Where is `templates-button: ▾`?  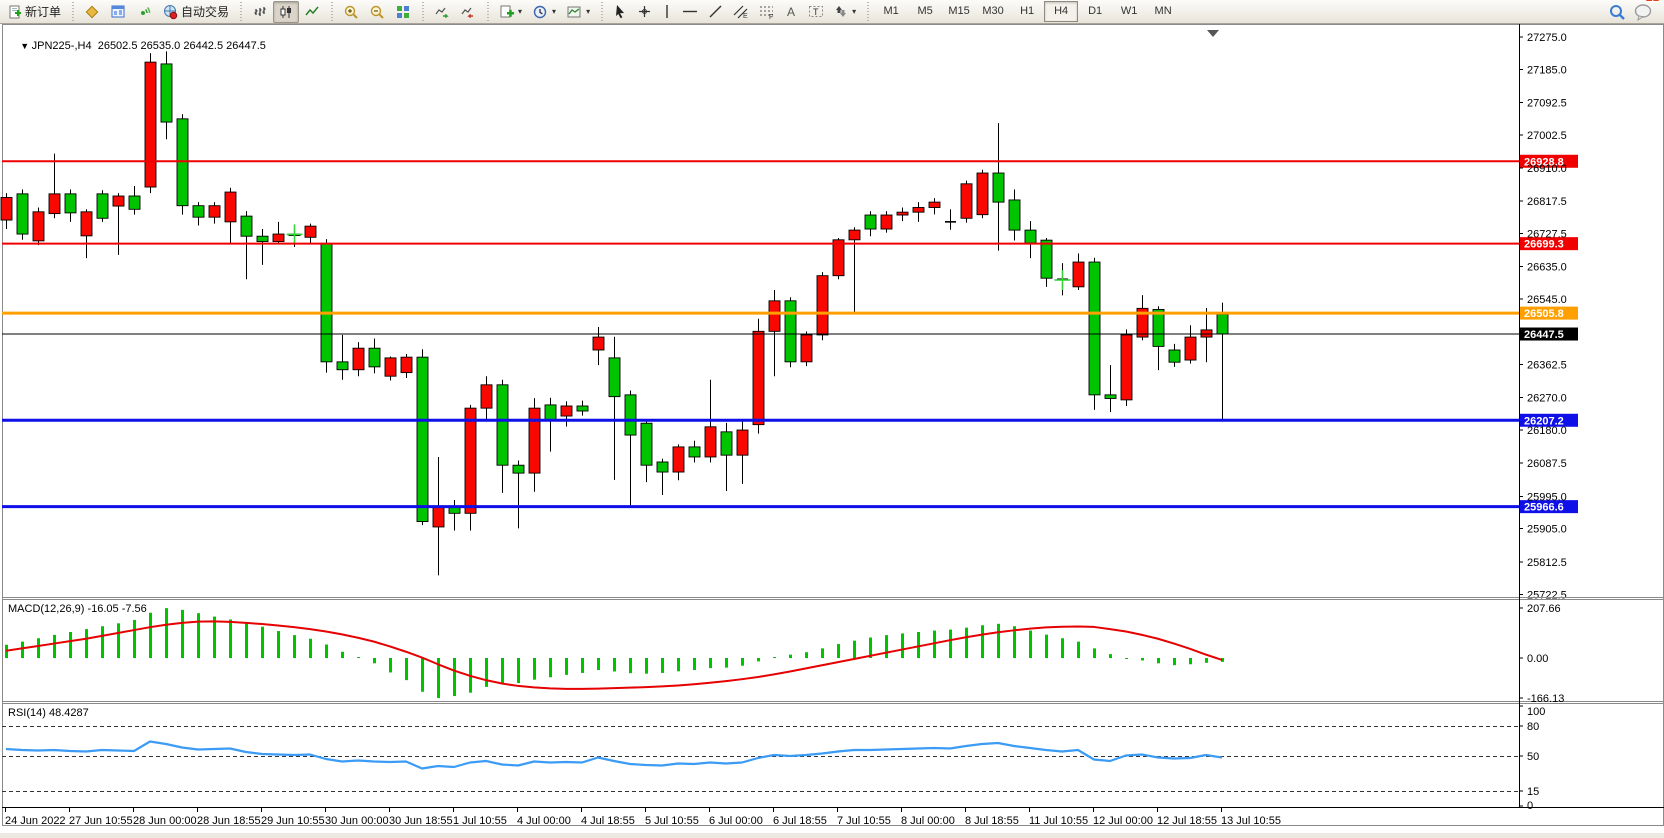
templates-button: ▾ is located at coordinates (578, 12).